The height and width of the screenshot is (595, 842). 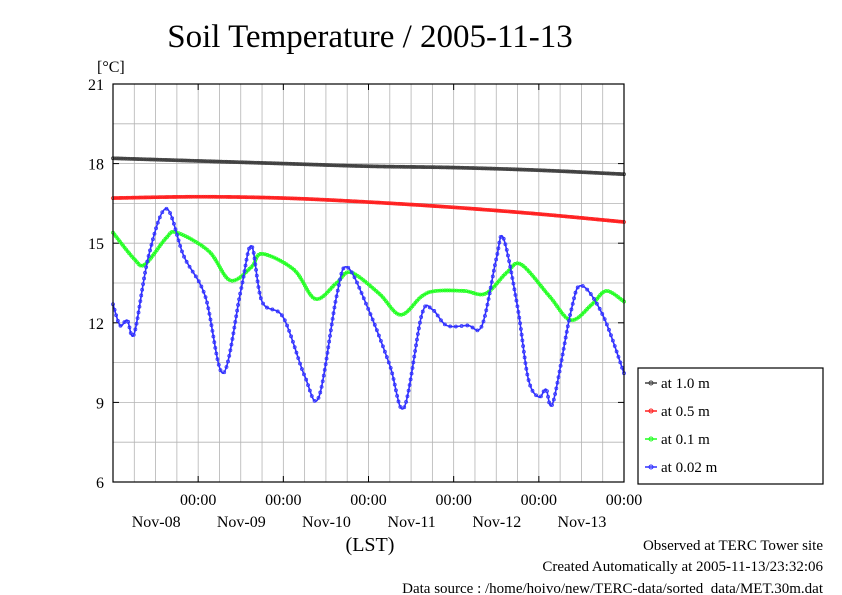 I want to click on x-tick-label-day: Nov-12, so click(x=496, y=522).